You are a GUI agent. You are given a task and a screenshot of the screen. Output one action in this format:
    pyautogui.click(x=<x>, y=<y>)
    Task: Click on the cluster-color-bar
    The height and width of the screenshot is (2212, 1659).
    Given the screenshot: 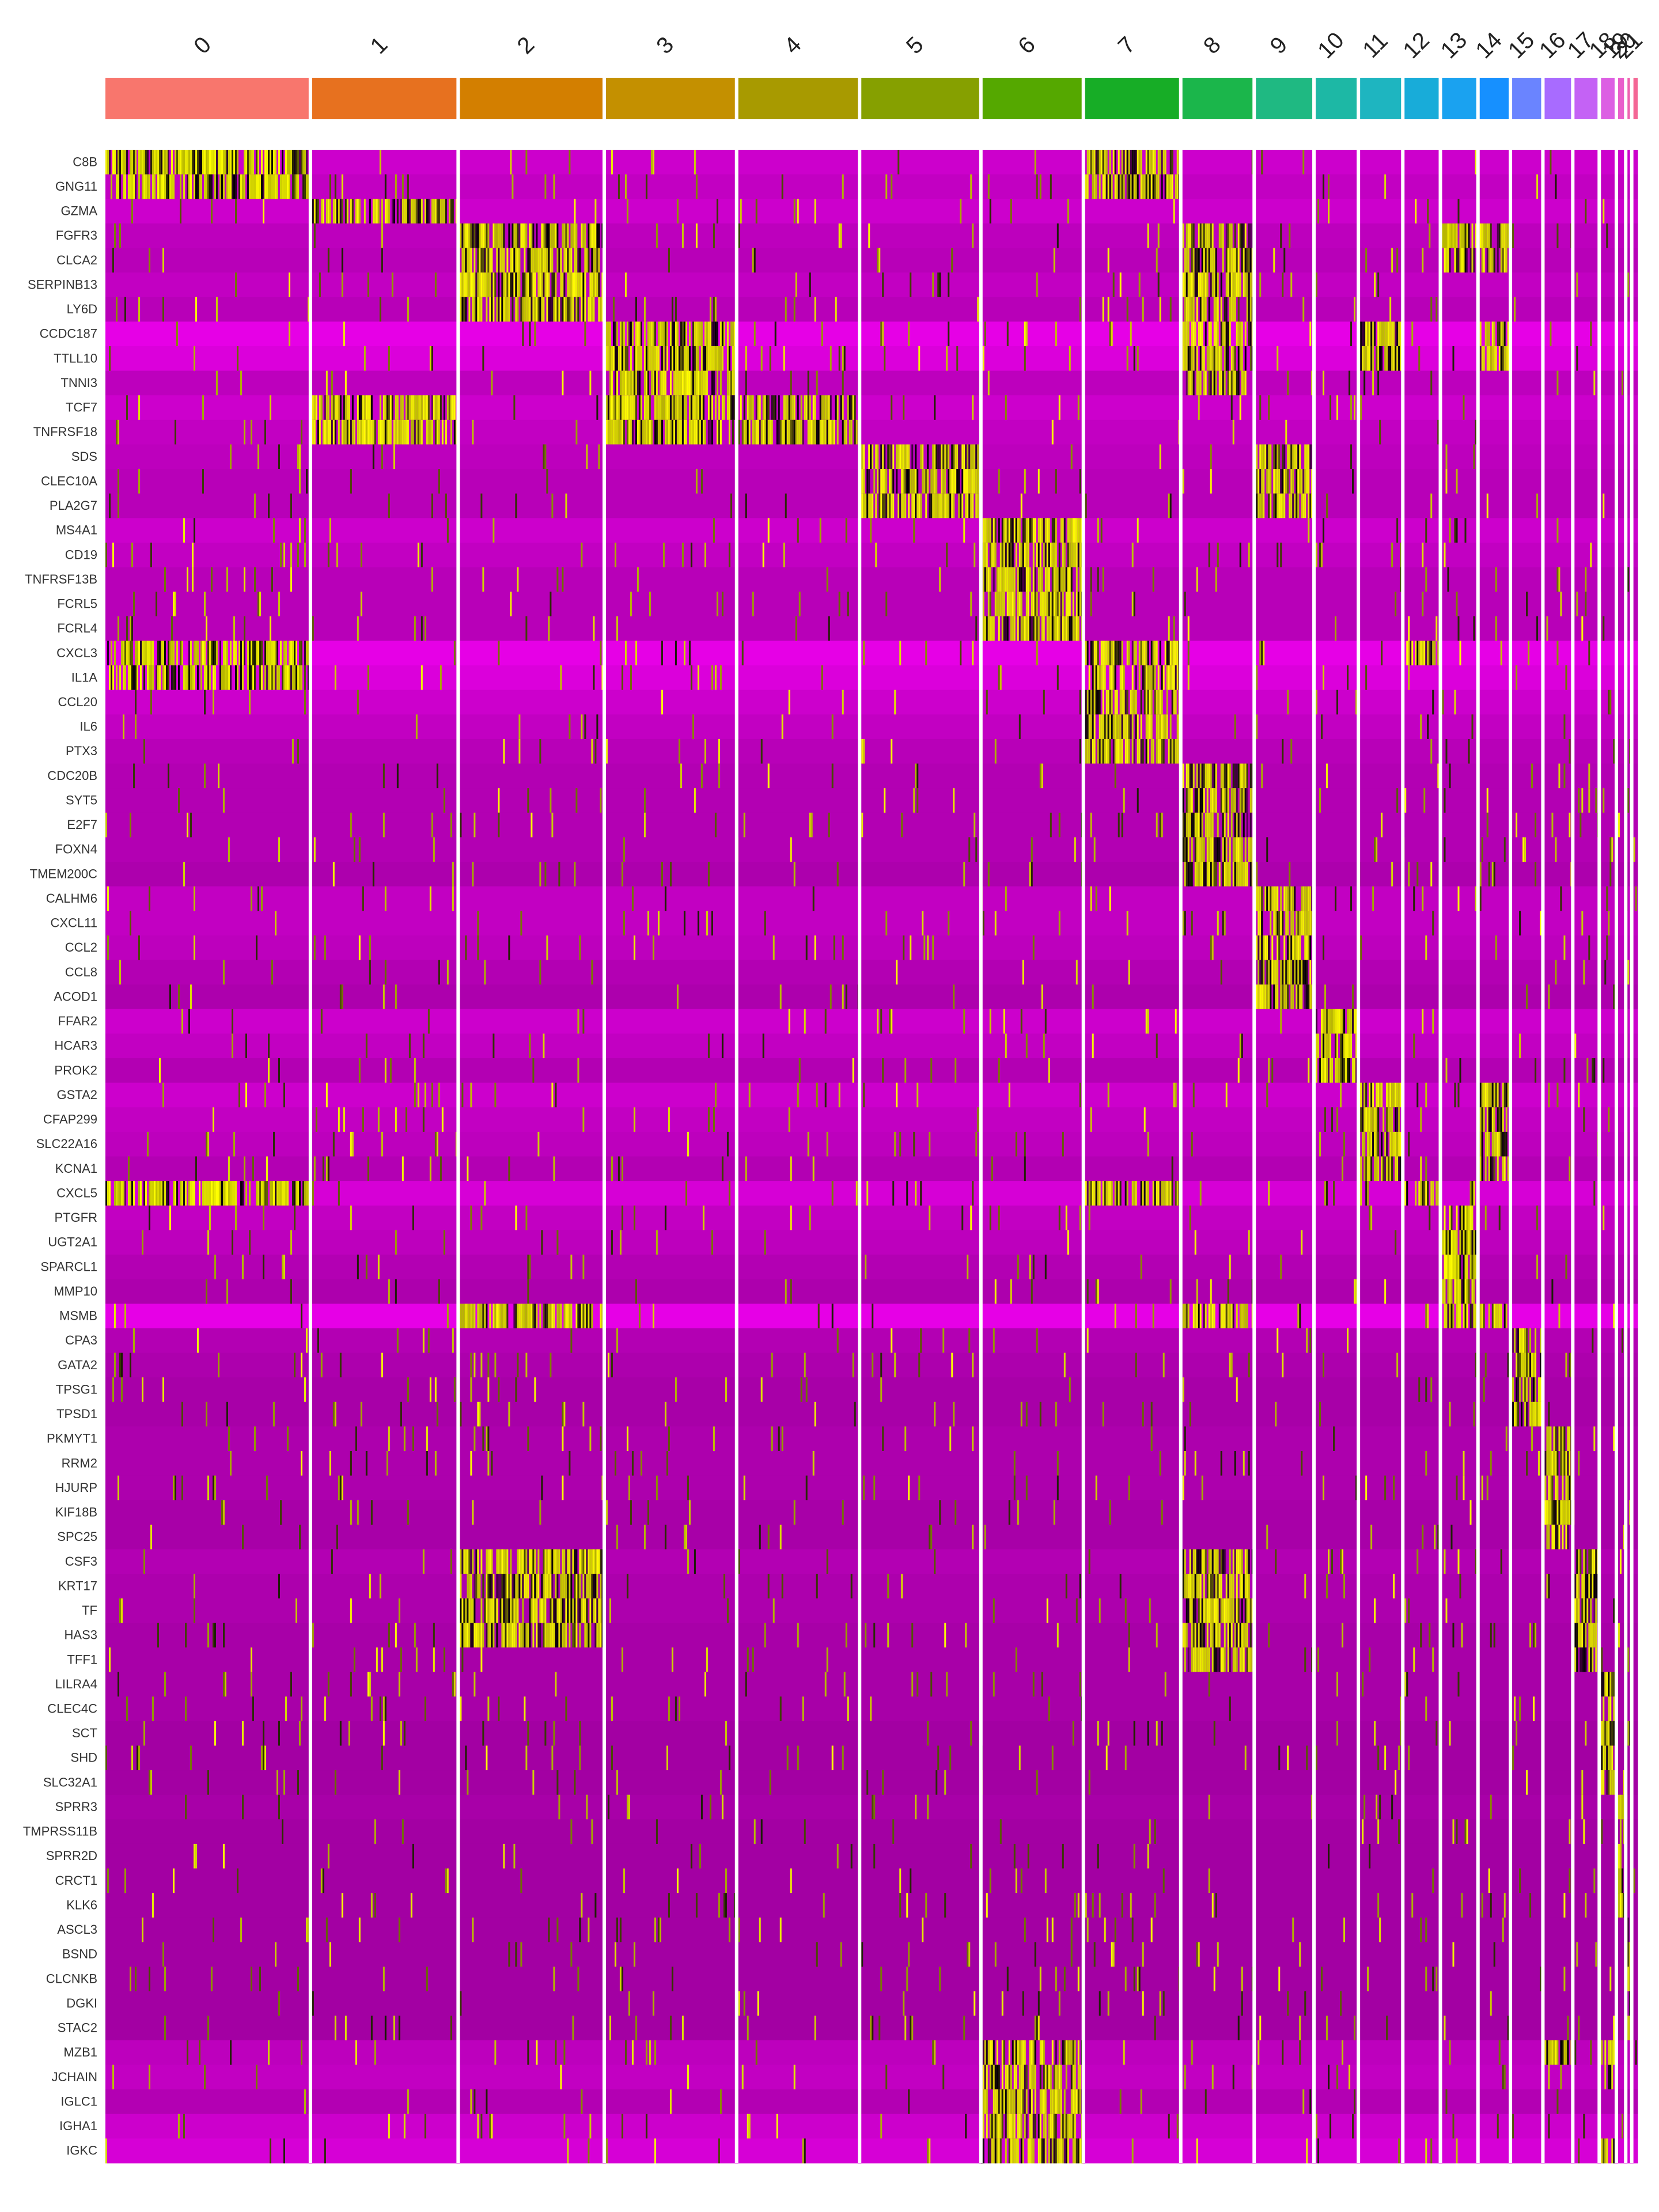 What is the action you would take?
    pyautogui.click(x=871, y=98)
    